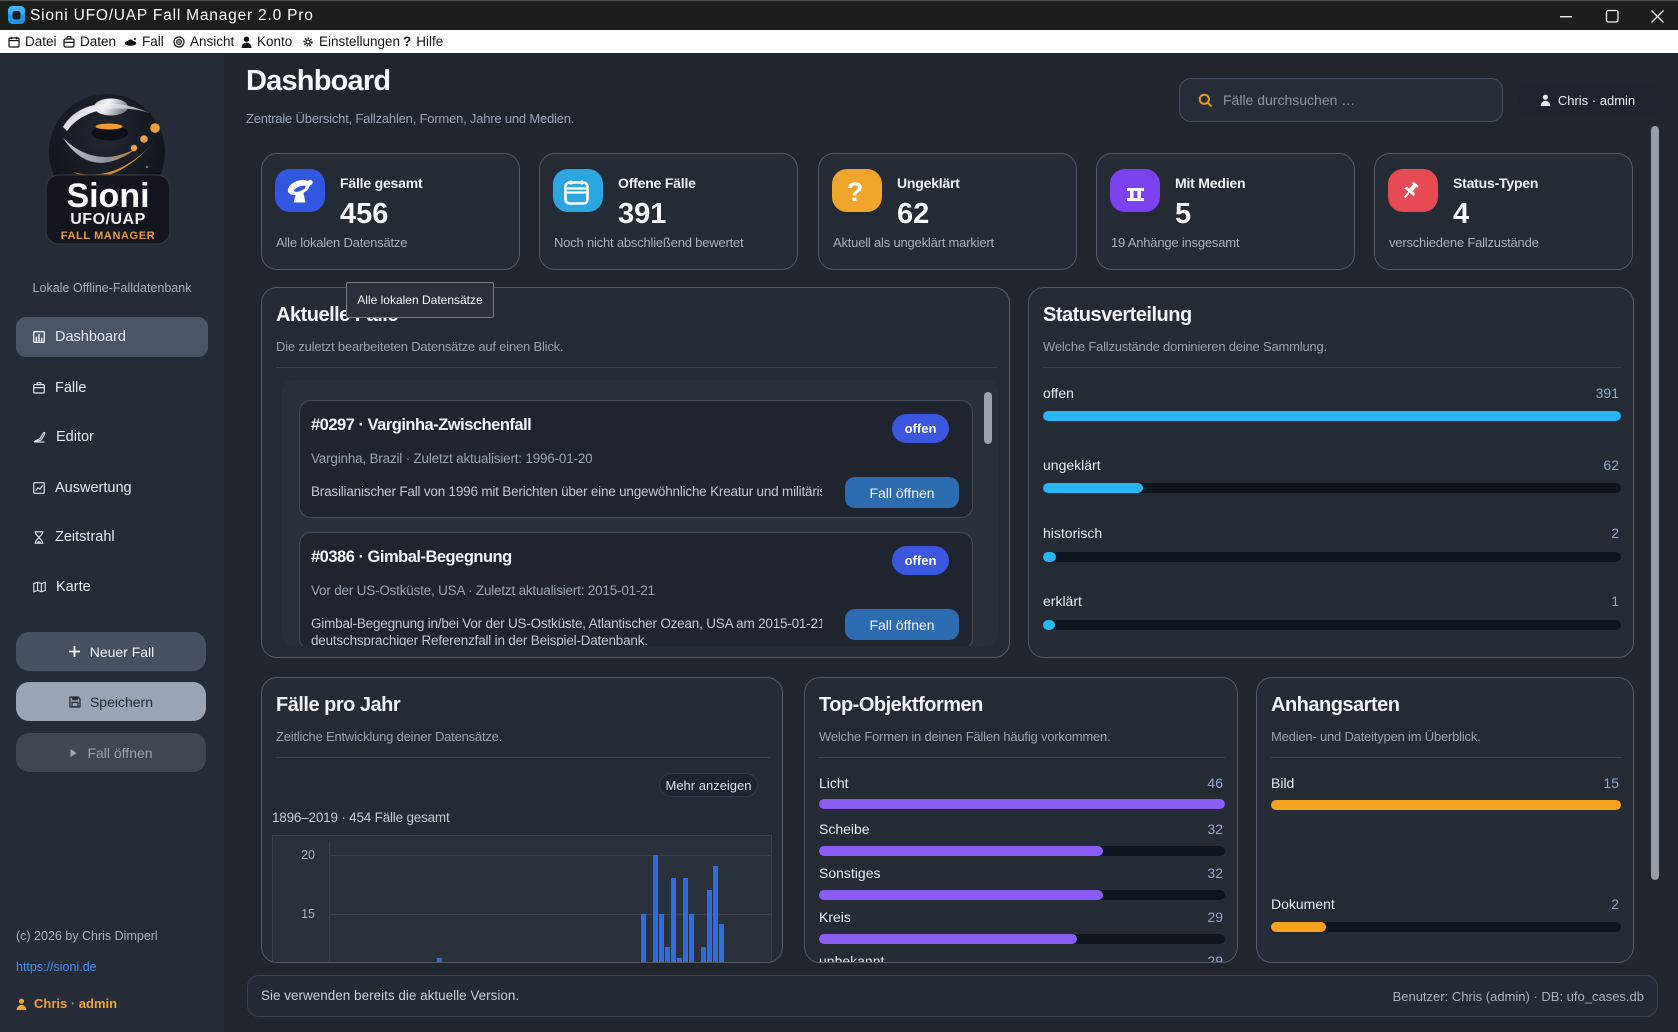 Image resolution: width=1678 pixels, height=1032 pixels. What do you see at coordinates (108, 219) in the screenshot?
I see `svg-text: UFO/UAP` at bounding box center [108, 219].